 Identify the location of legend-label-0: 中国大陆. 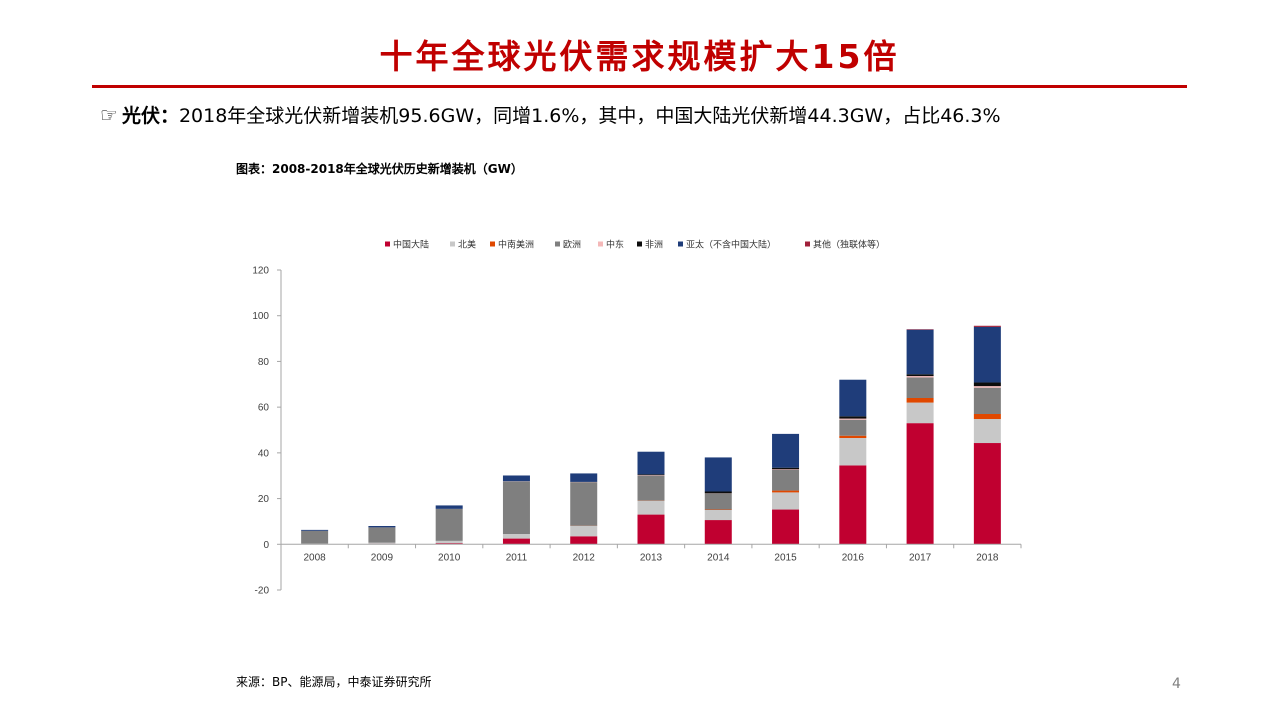
(411, 245).